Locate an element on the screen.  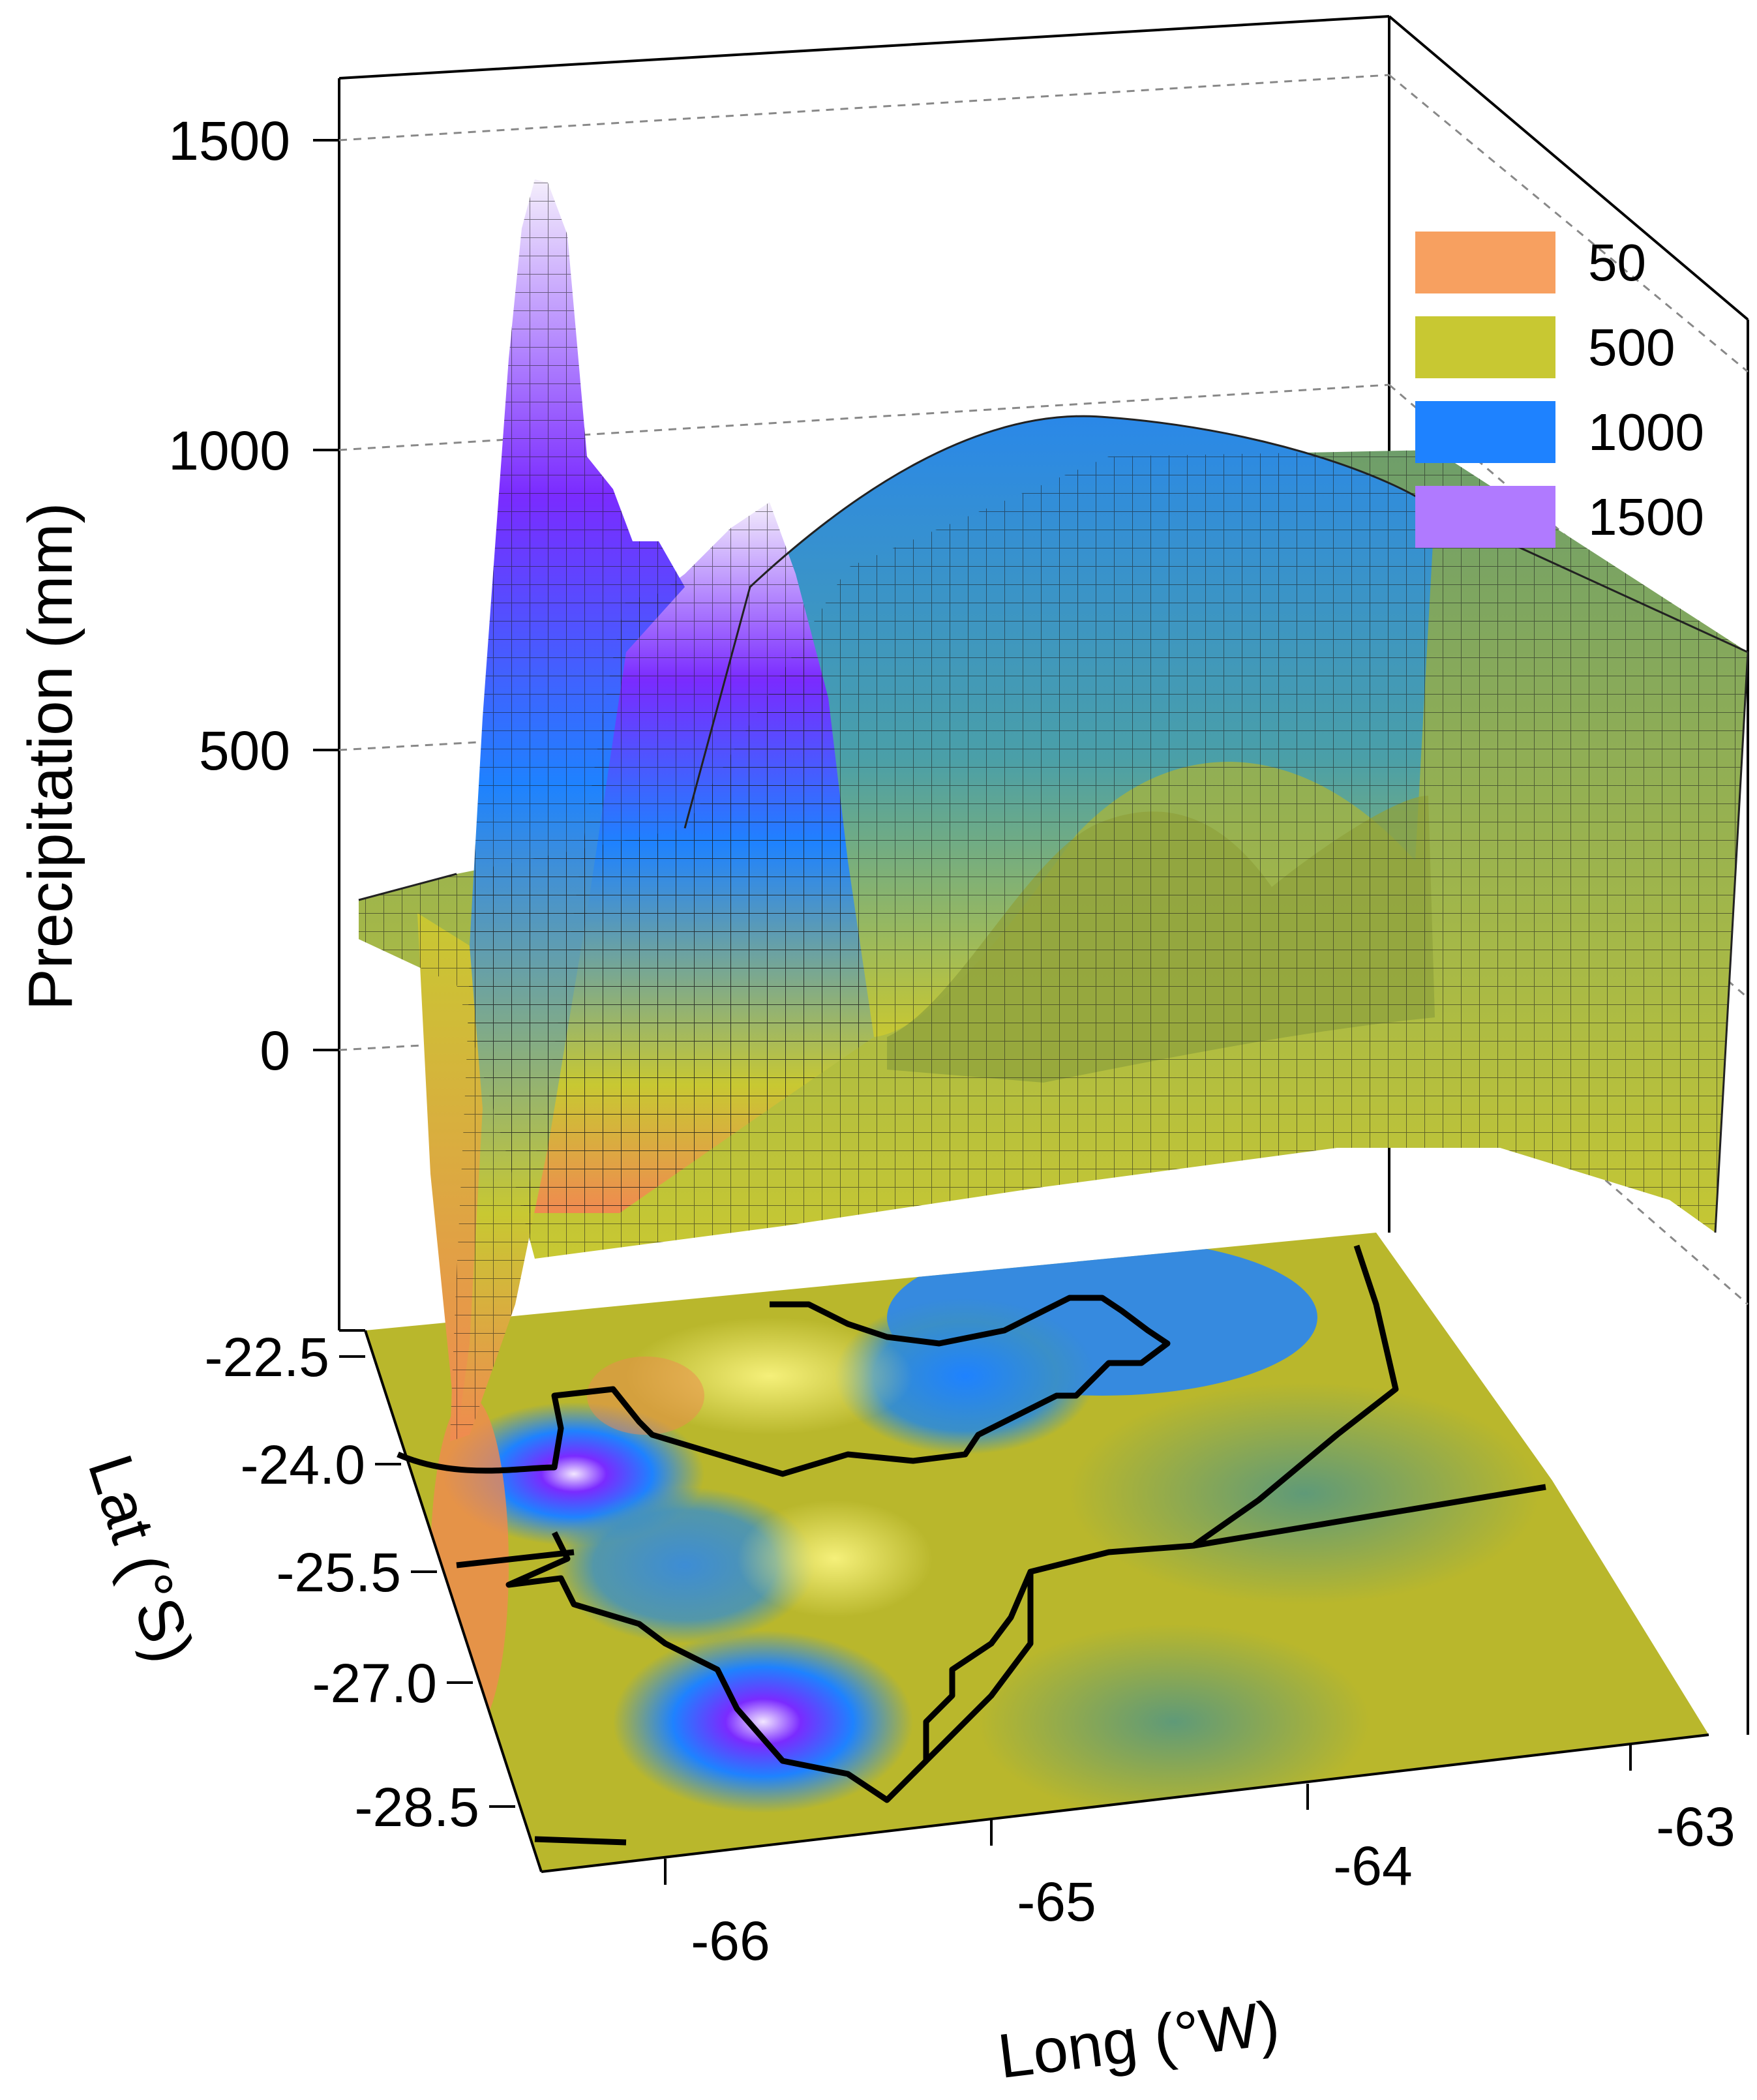
y-axis-ticks: -22.5 -24.0 -25.5 -27.0 -28.5 is located at coordinates (360, 1582).